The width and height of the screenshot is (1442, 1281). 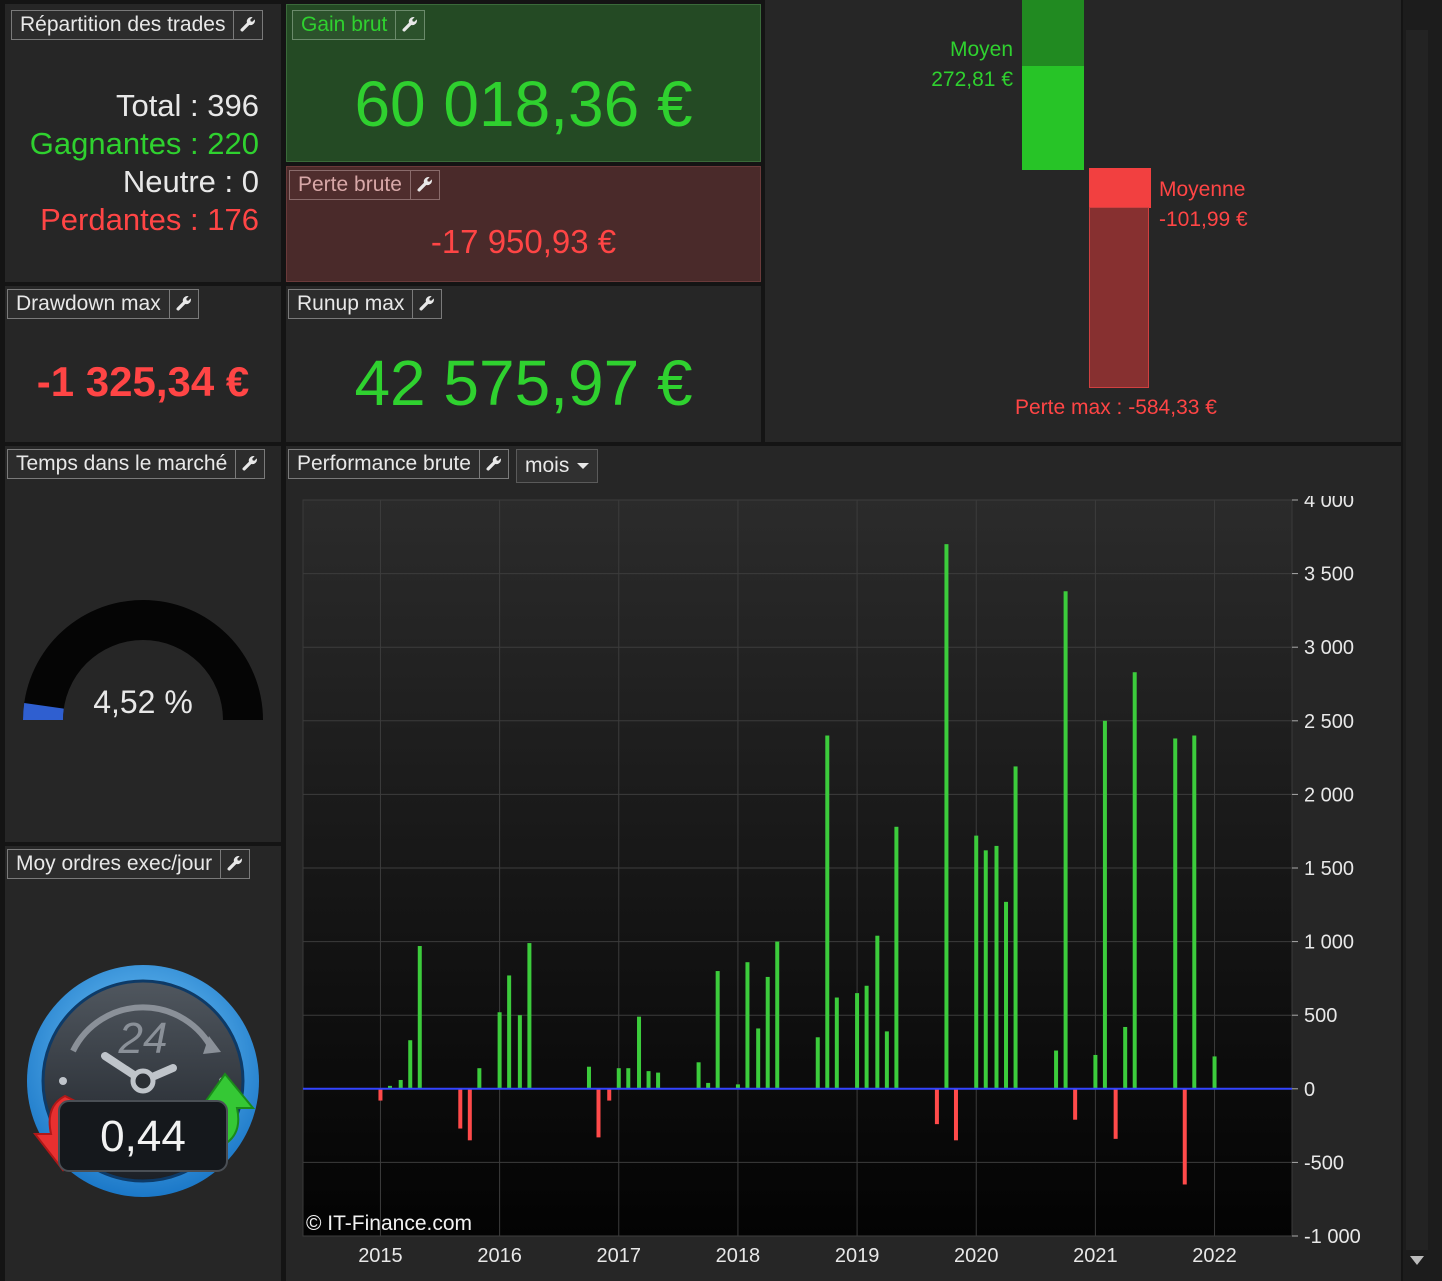 What do you see at coordinates (523, 104) in the screenshot?
I see `gain-brut-value: 60 018,36 €` at bounding box center [523, 104].